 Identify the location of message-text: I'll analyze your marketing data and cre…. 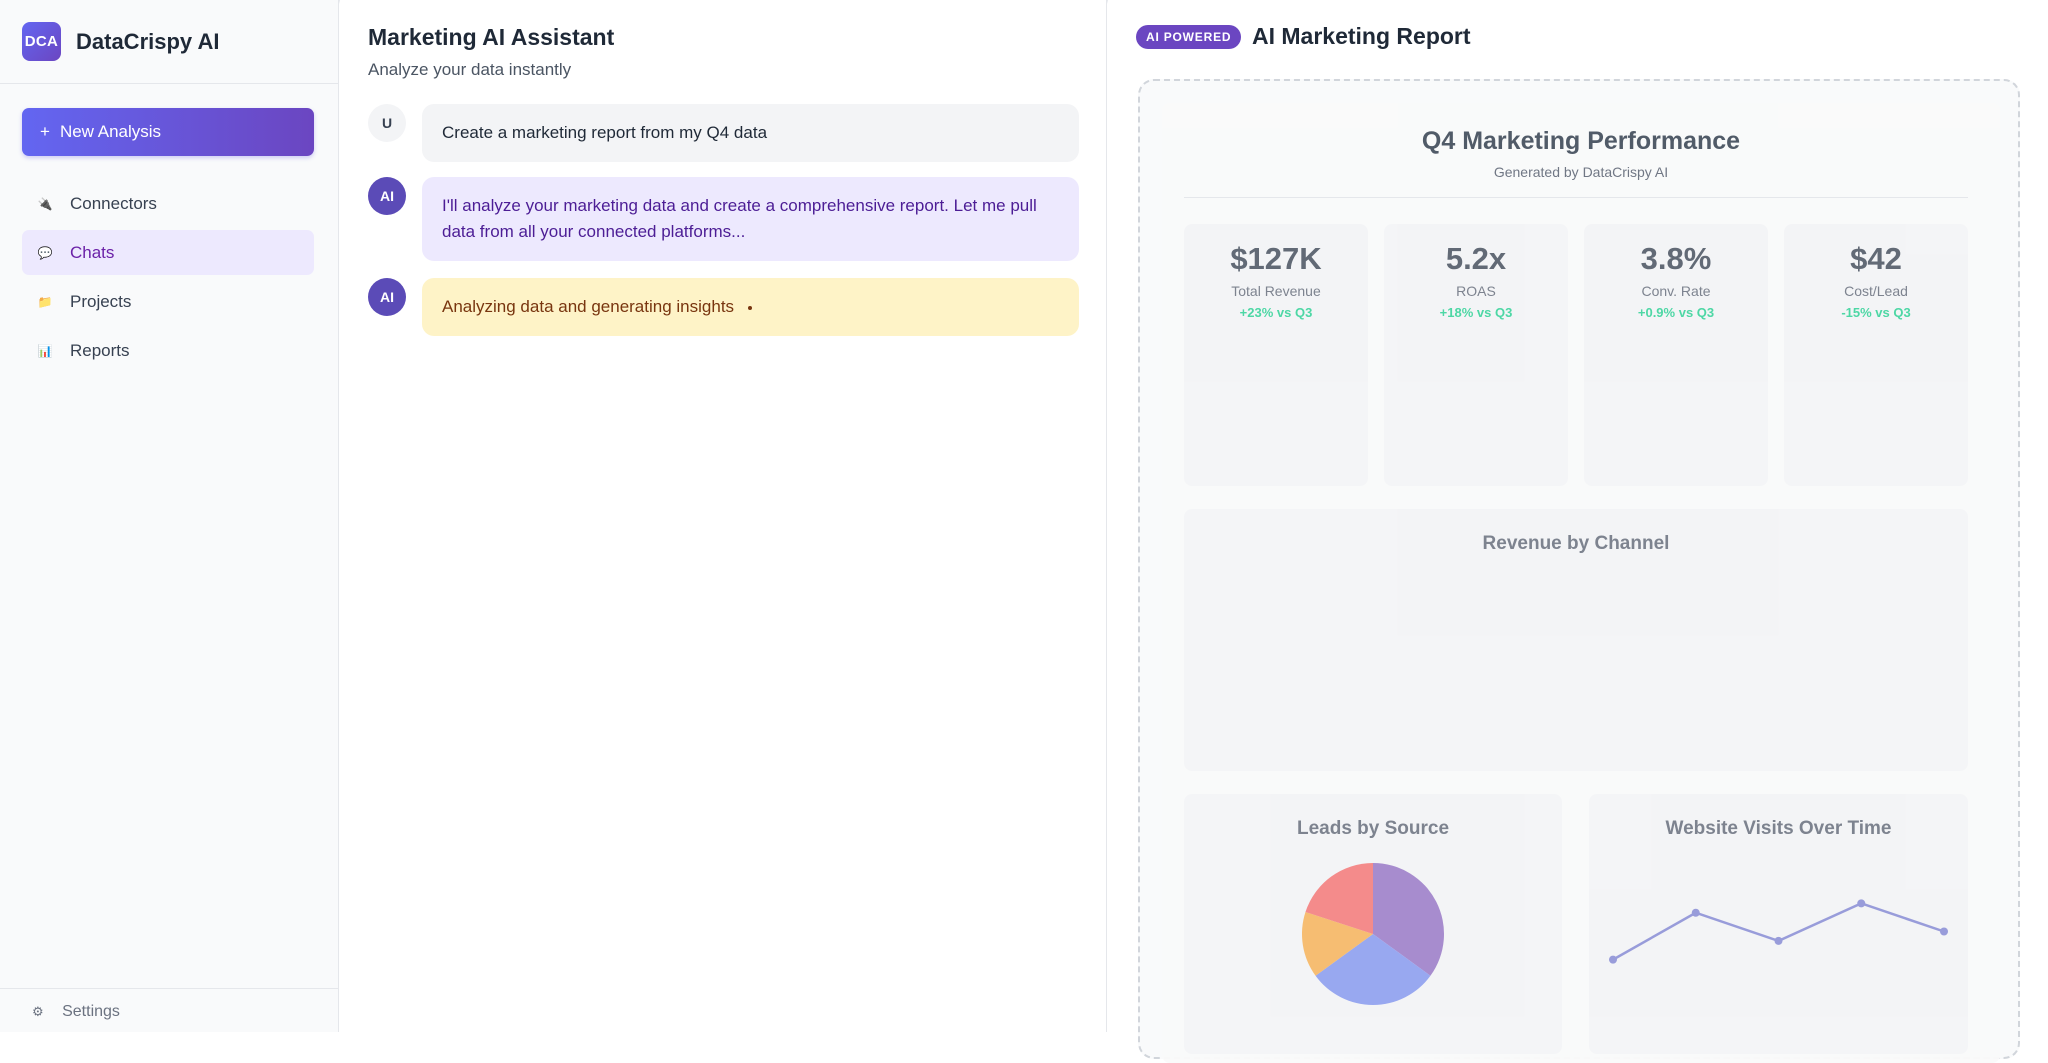
(739, 218).